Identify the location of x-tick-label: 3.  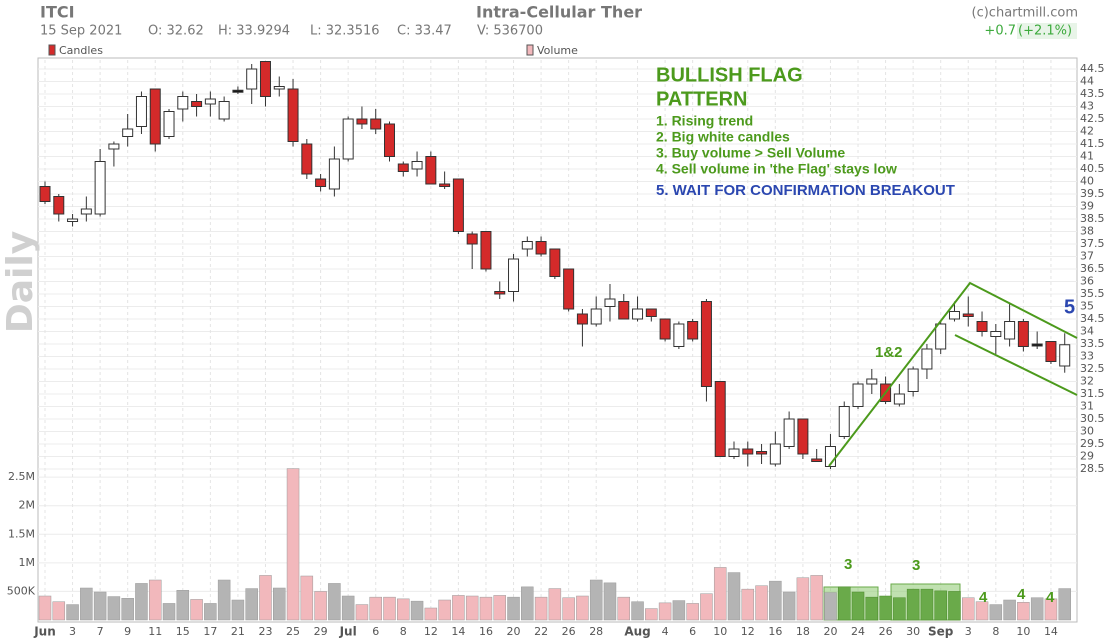
(968, 631).